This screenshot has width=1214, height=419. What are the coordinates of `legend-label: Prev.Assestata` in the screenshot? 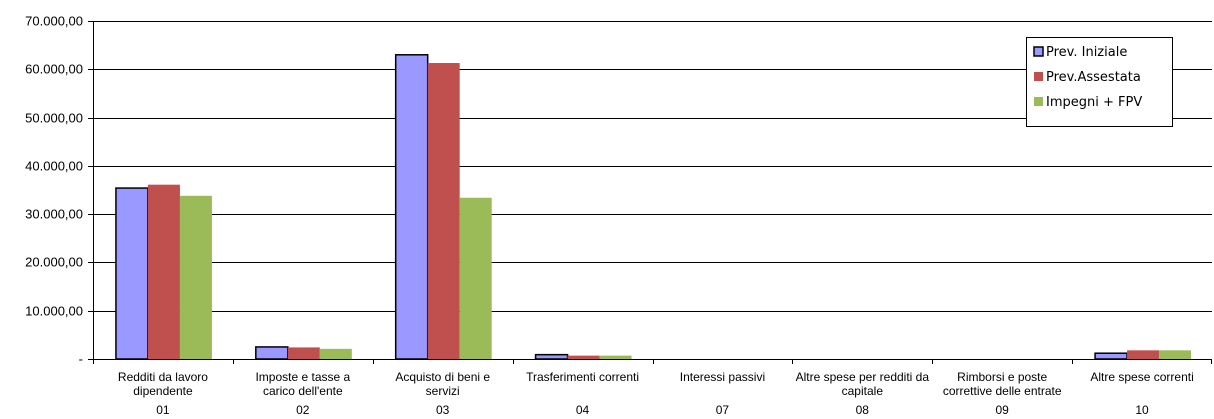 It's located at (1093, 77).